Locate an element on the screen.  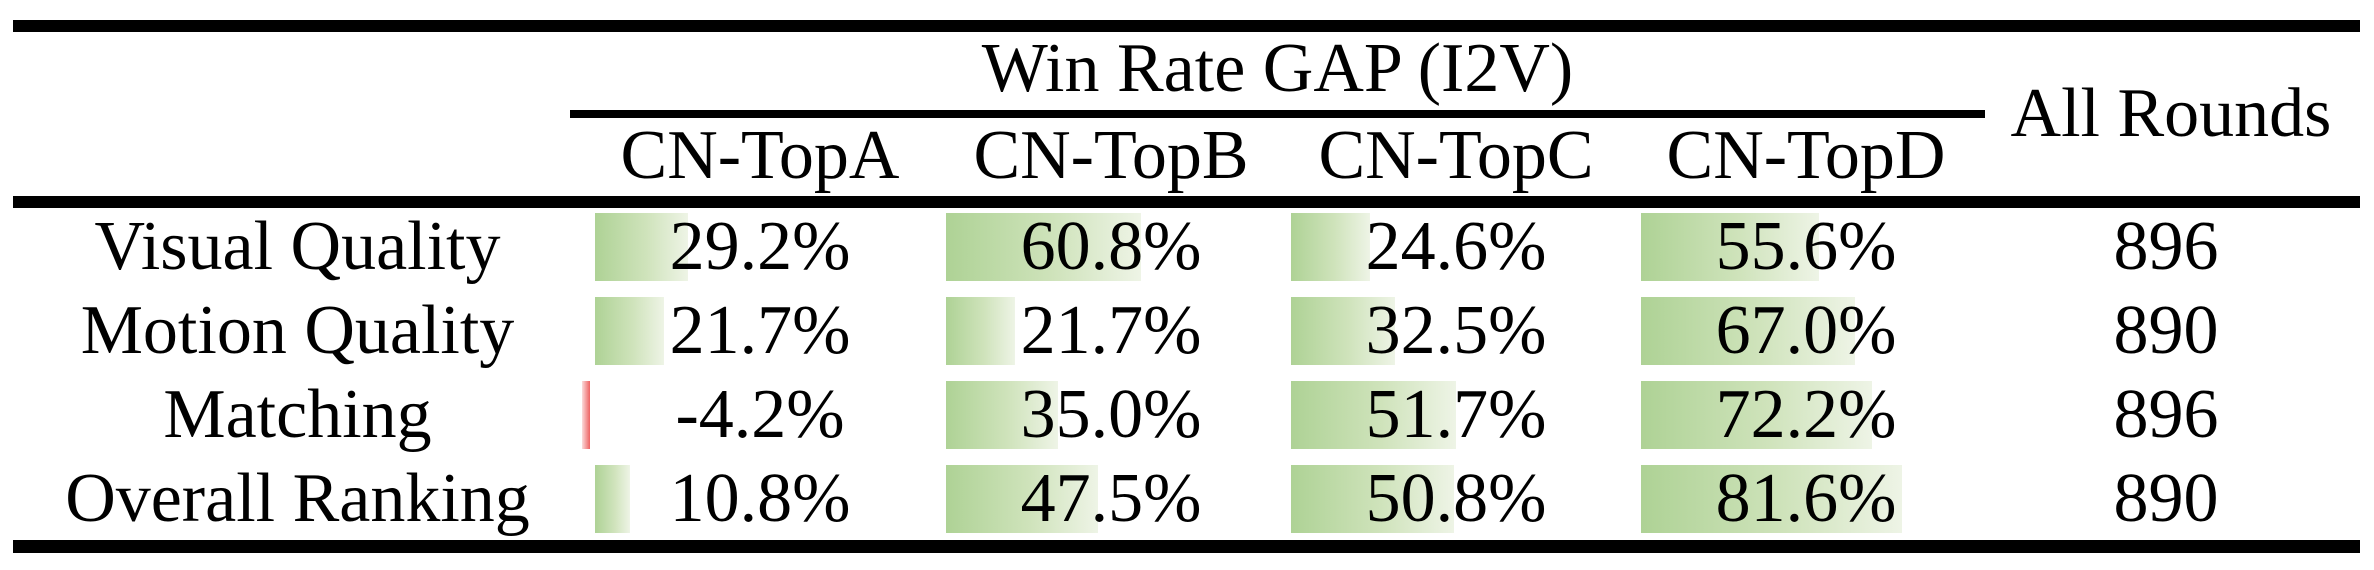
table-top-rule is located at coordinates (1186, 26).